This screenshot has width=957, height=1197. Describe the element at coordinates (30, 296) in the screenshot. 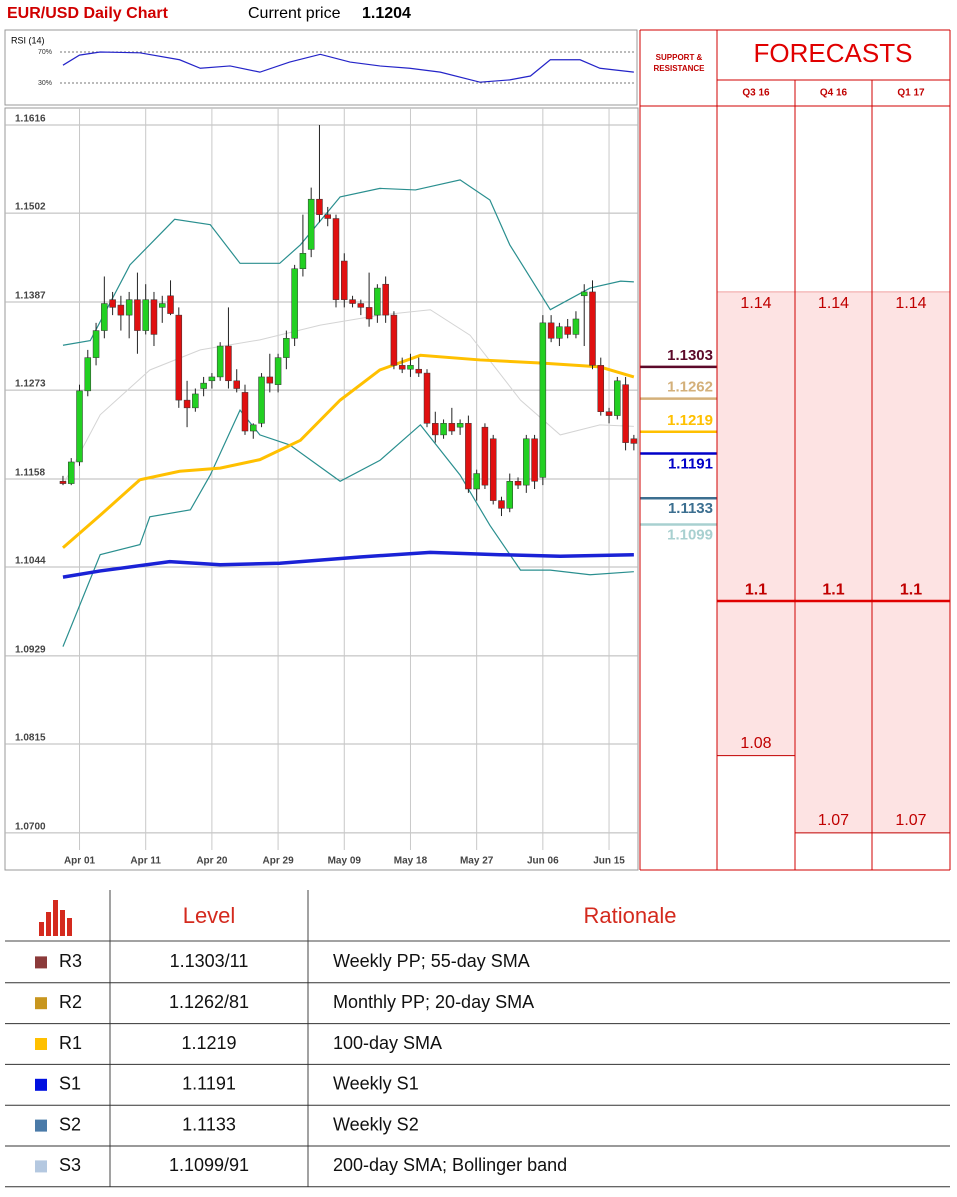

I see `y-tick-label: 1.1387` at that location.